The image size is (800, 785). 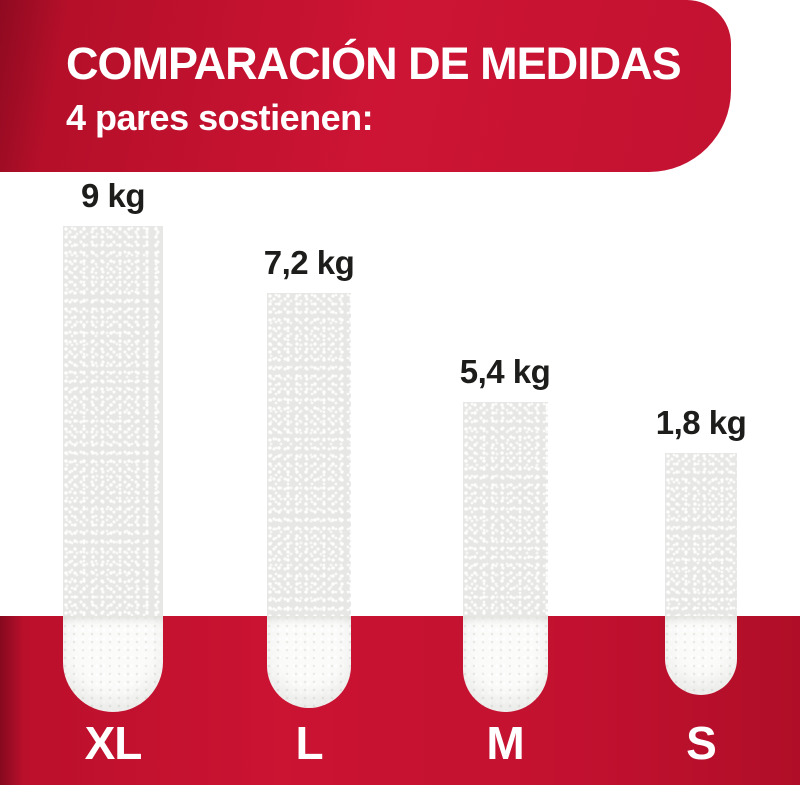 I want to click on size-label-s: S, so click(x=701, y=743).